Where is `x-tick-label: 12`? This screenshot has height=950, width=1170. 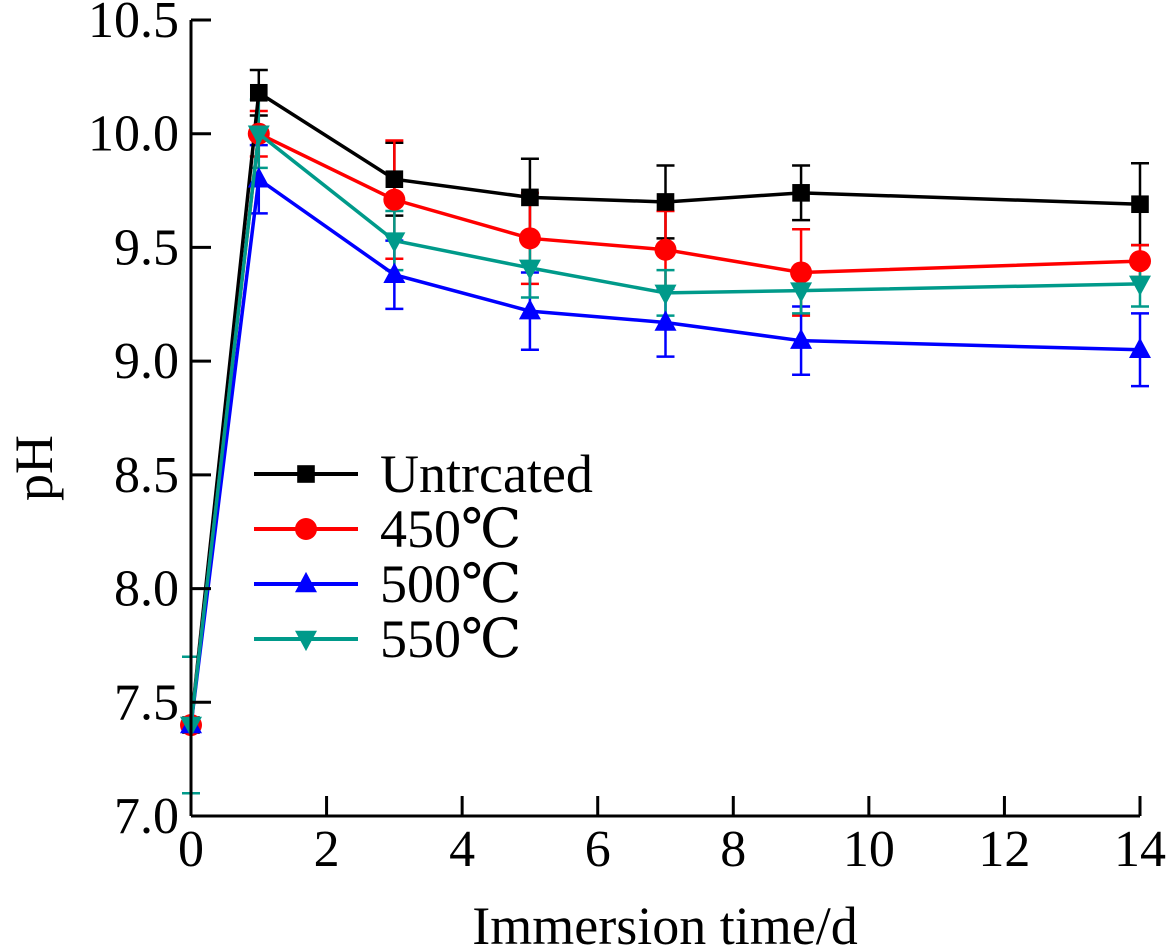
x-tick-label: 12 is located at coordinates (1004, 849).